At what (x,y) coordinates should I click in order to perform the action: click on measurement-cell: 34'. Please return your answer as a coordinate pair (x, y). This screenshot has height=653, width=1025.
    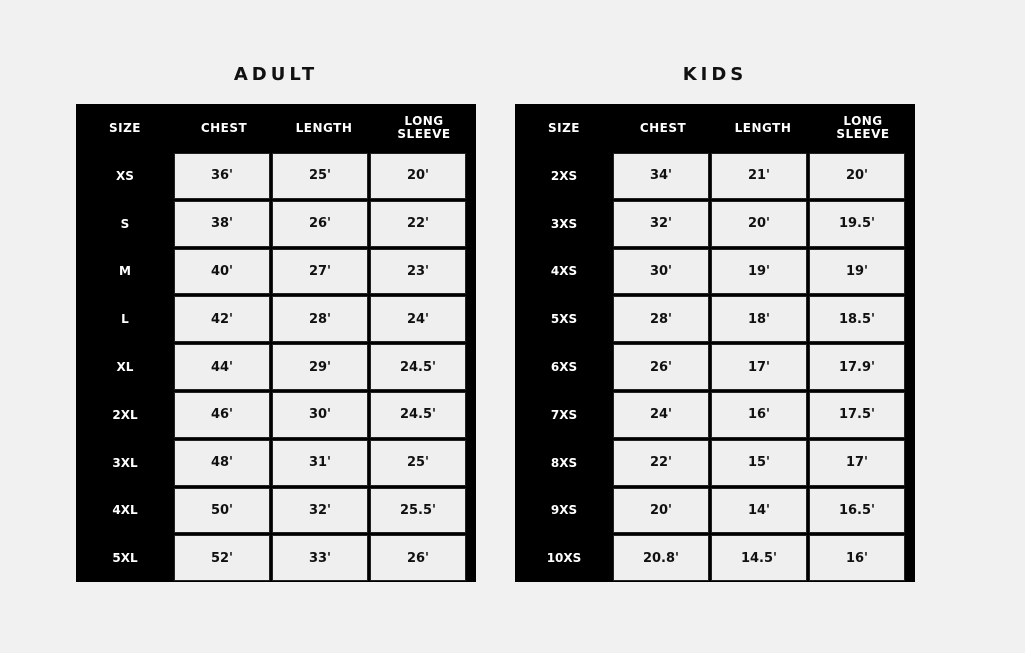
    Looking at the image, I should click on (661, 176).